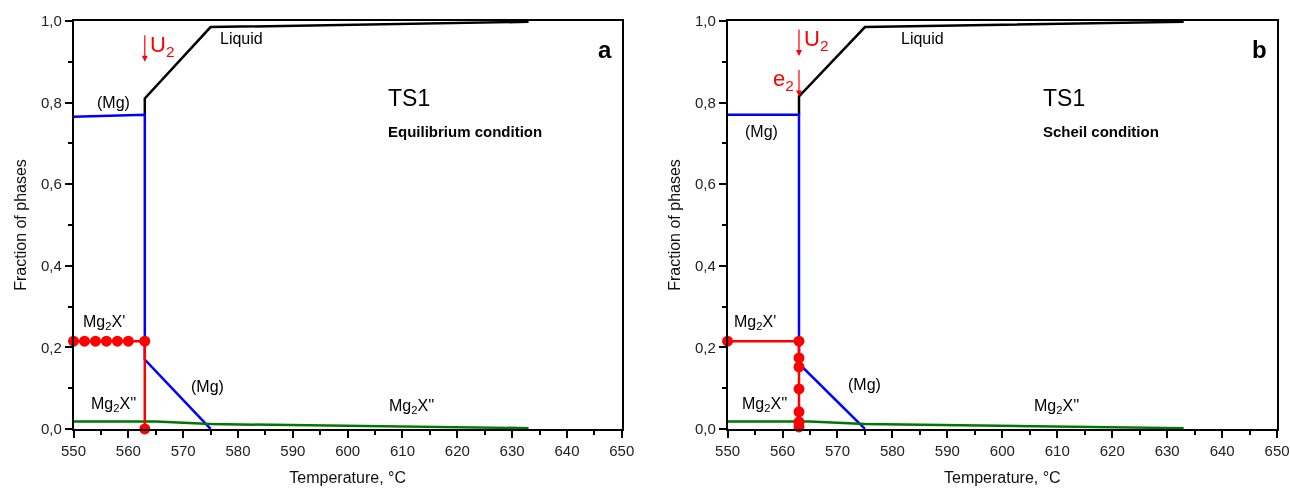 The height and width of the screenshot is (488, 1290). I want to click on annotation: b, so click(1259, 49).